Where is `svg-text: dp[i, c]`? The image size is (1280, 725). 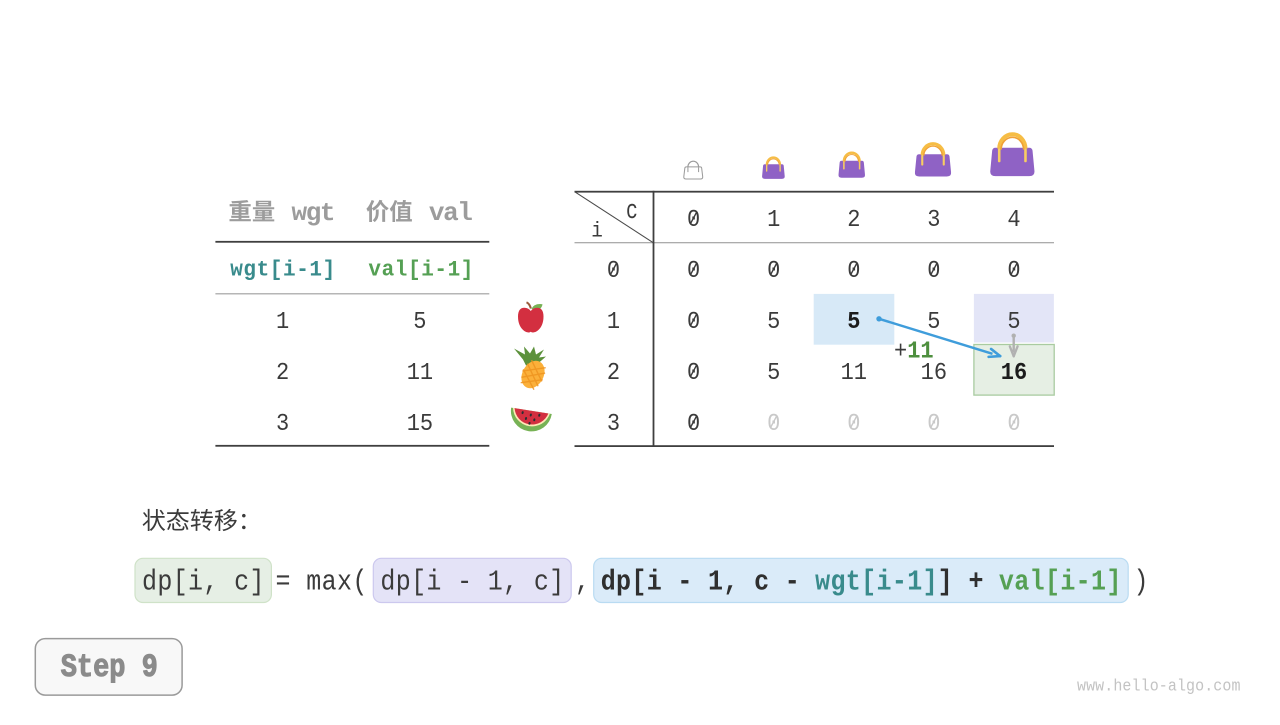
svg-text: dp[i, c] is located at coordinates (203, 583).